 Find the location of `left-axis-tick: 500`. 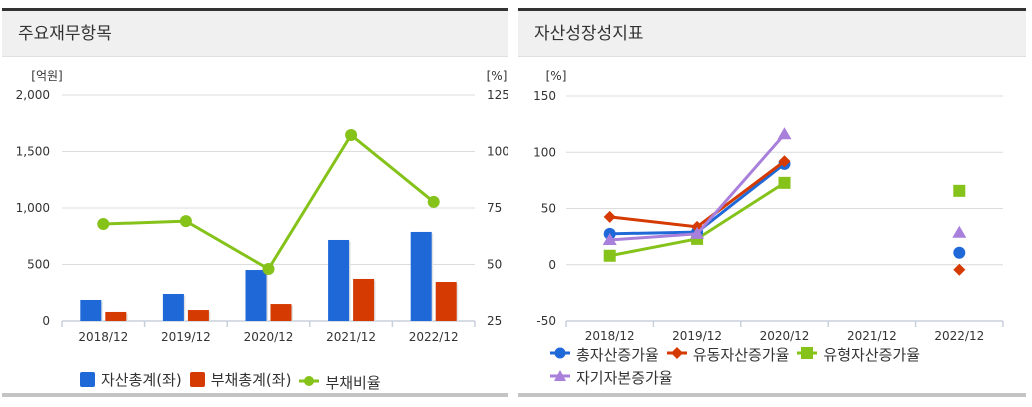

left-axis-tick: 500 is located at coordinates (38, 265).